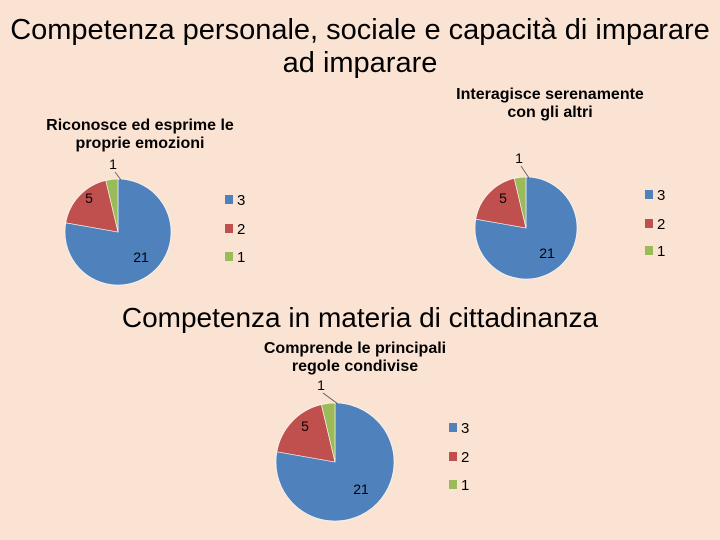 The width and height of the screenshot is (720, 540). Describe the element at coordinates (550, 104) in the screenshot. I see `chart-title-interaction: Interagisce serenamente con gli altri` at that location.